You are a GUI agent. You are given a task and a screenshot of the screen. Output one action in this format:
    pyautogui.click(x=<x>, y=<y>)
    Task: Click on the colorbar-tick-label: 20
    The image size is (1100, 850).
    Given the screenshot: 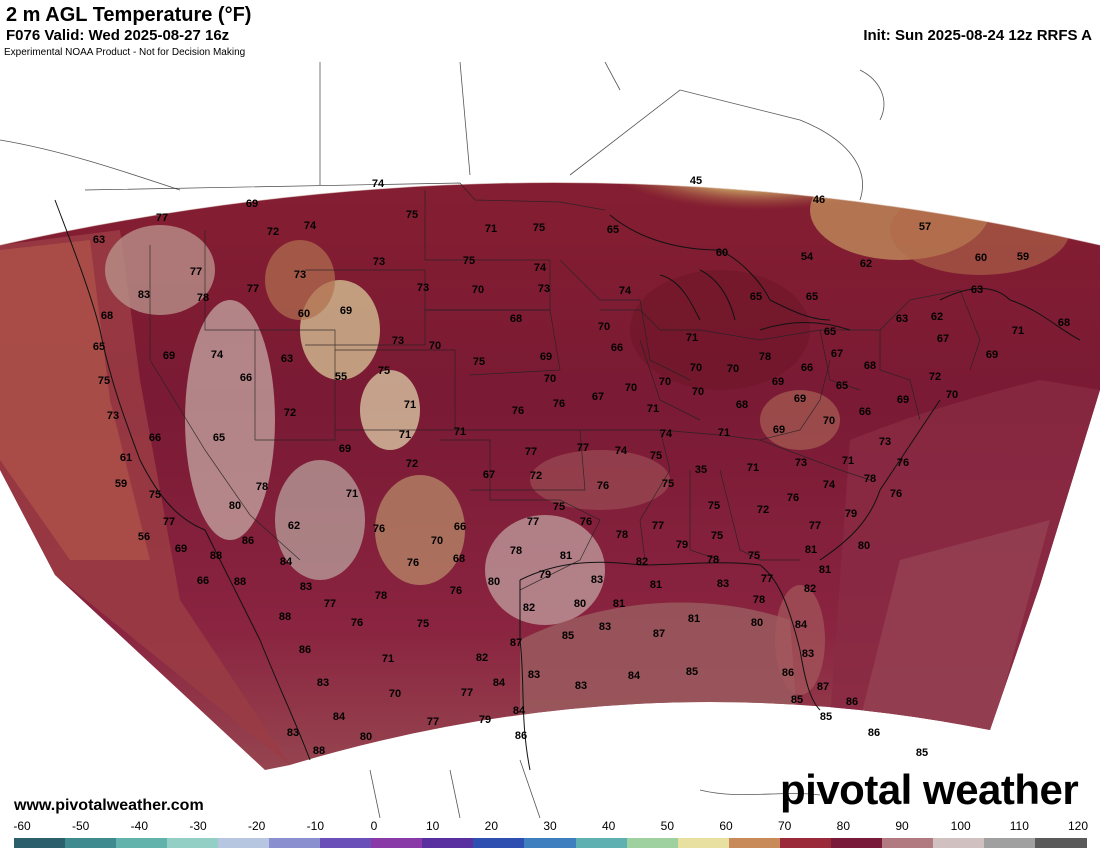 What is the action you would take?
    pyautogui.click(x=491, y=826)
    